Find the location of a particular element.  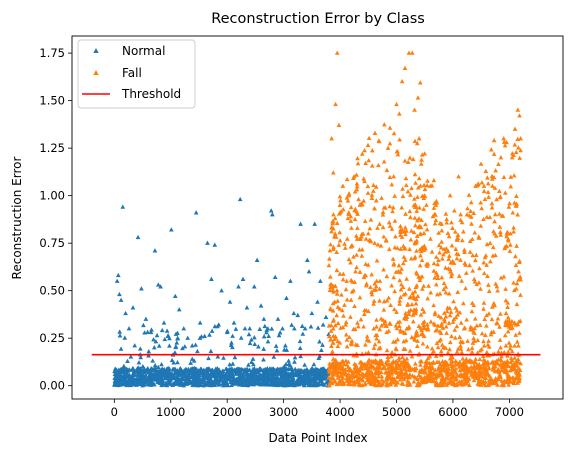

y-tick-label: 0.00 is located at coordinates (52, 386).